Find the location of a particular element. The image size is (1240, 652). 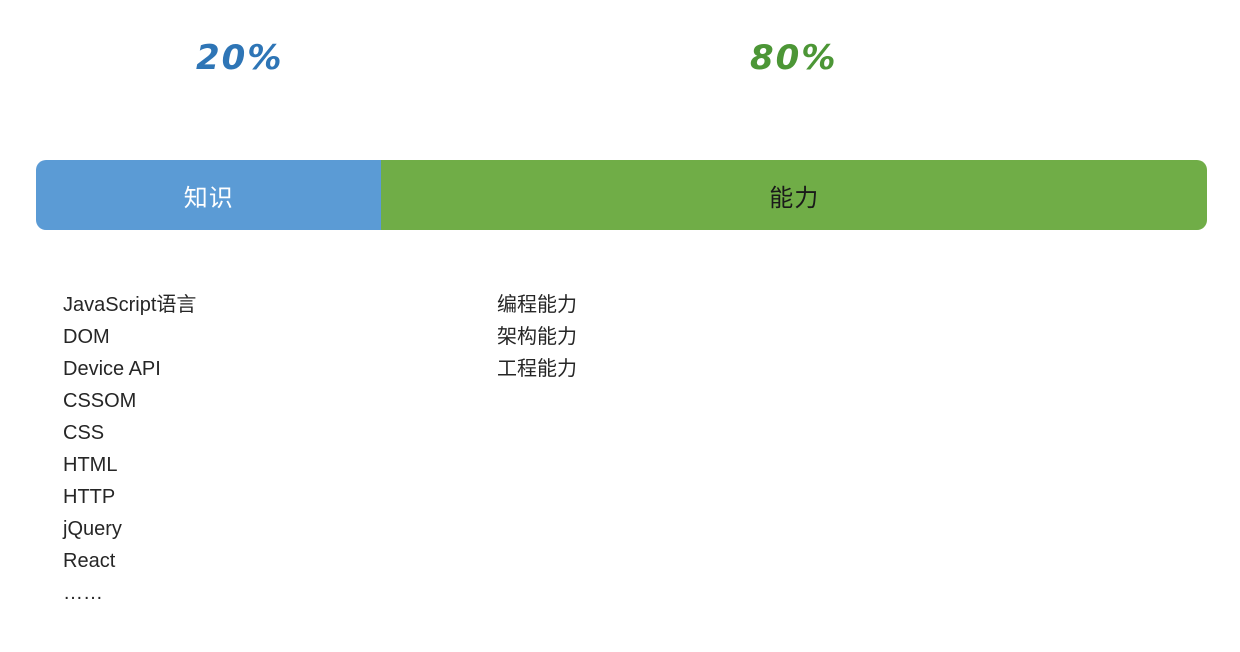

bar-segment-ability: 能力 is located at coordinates (794, 195).